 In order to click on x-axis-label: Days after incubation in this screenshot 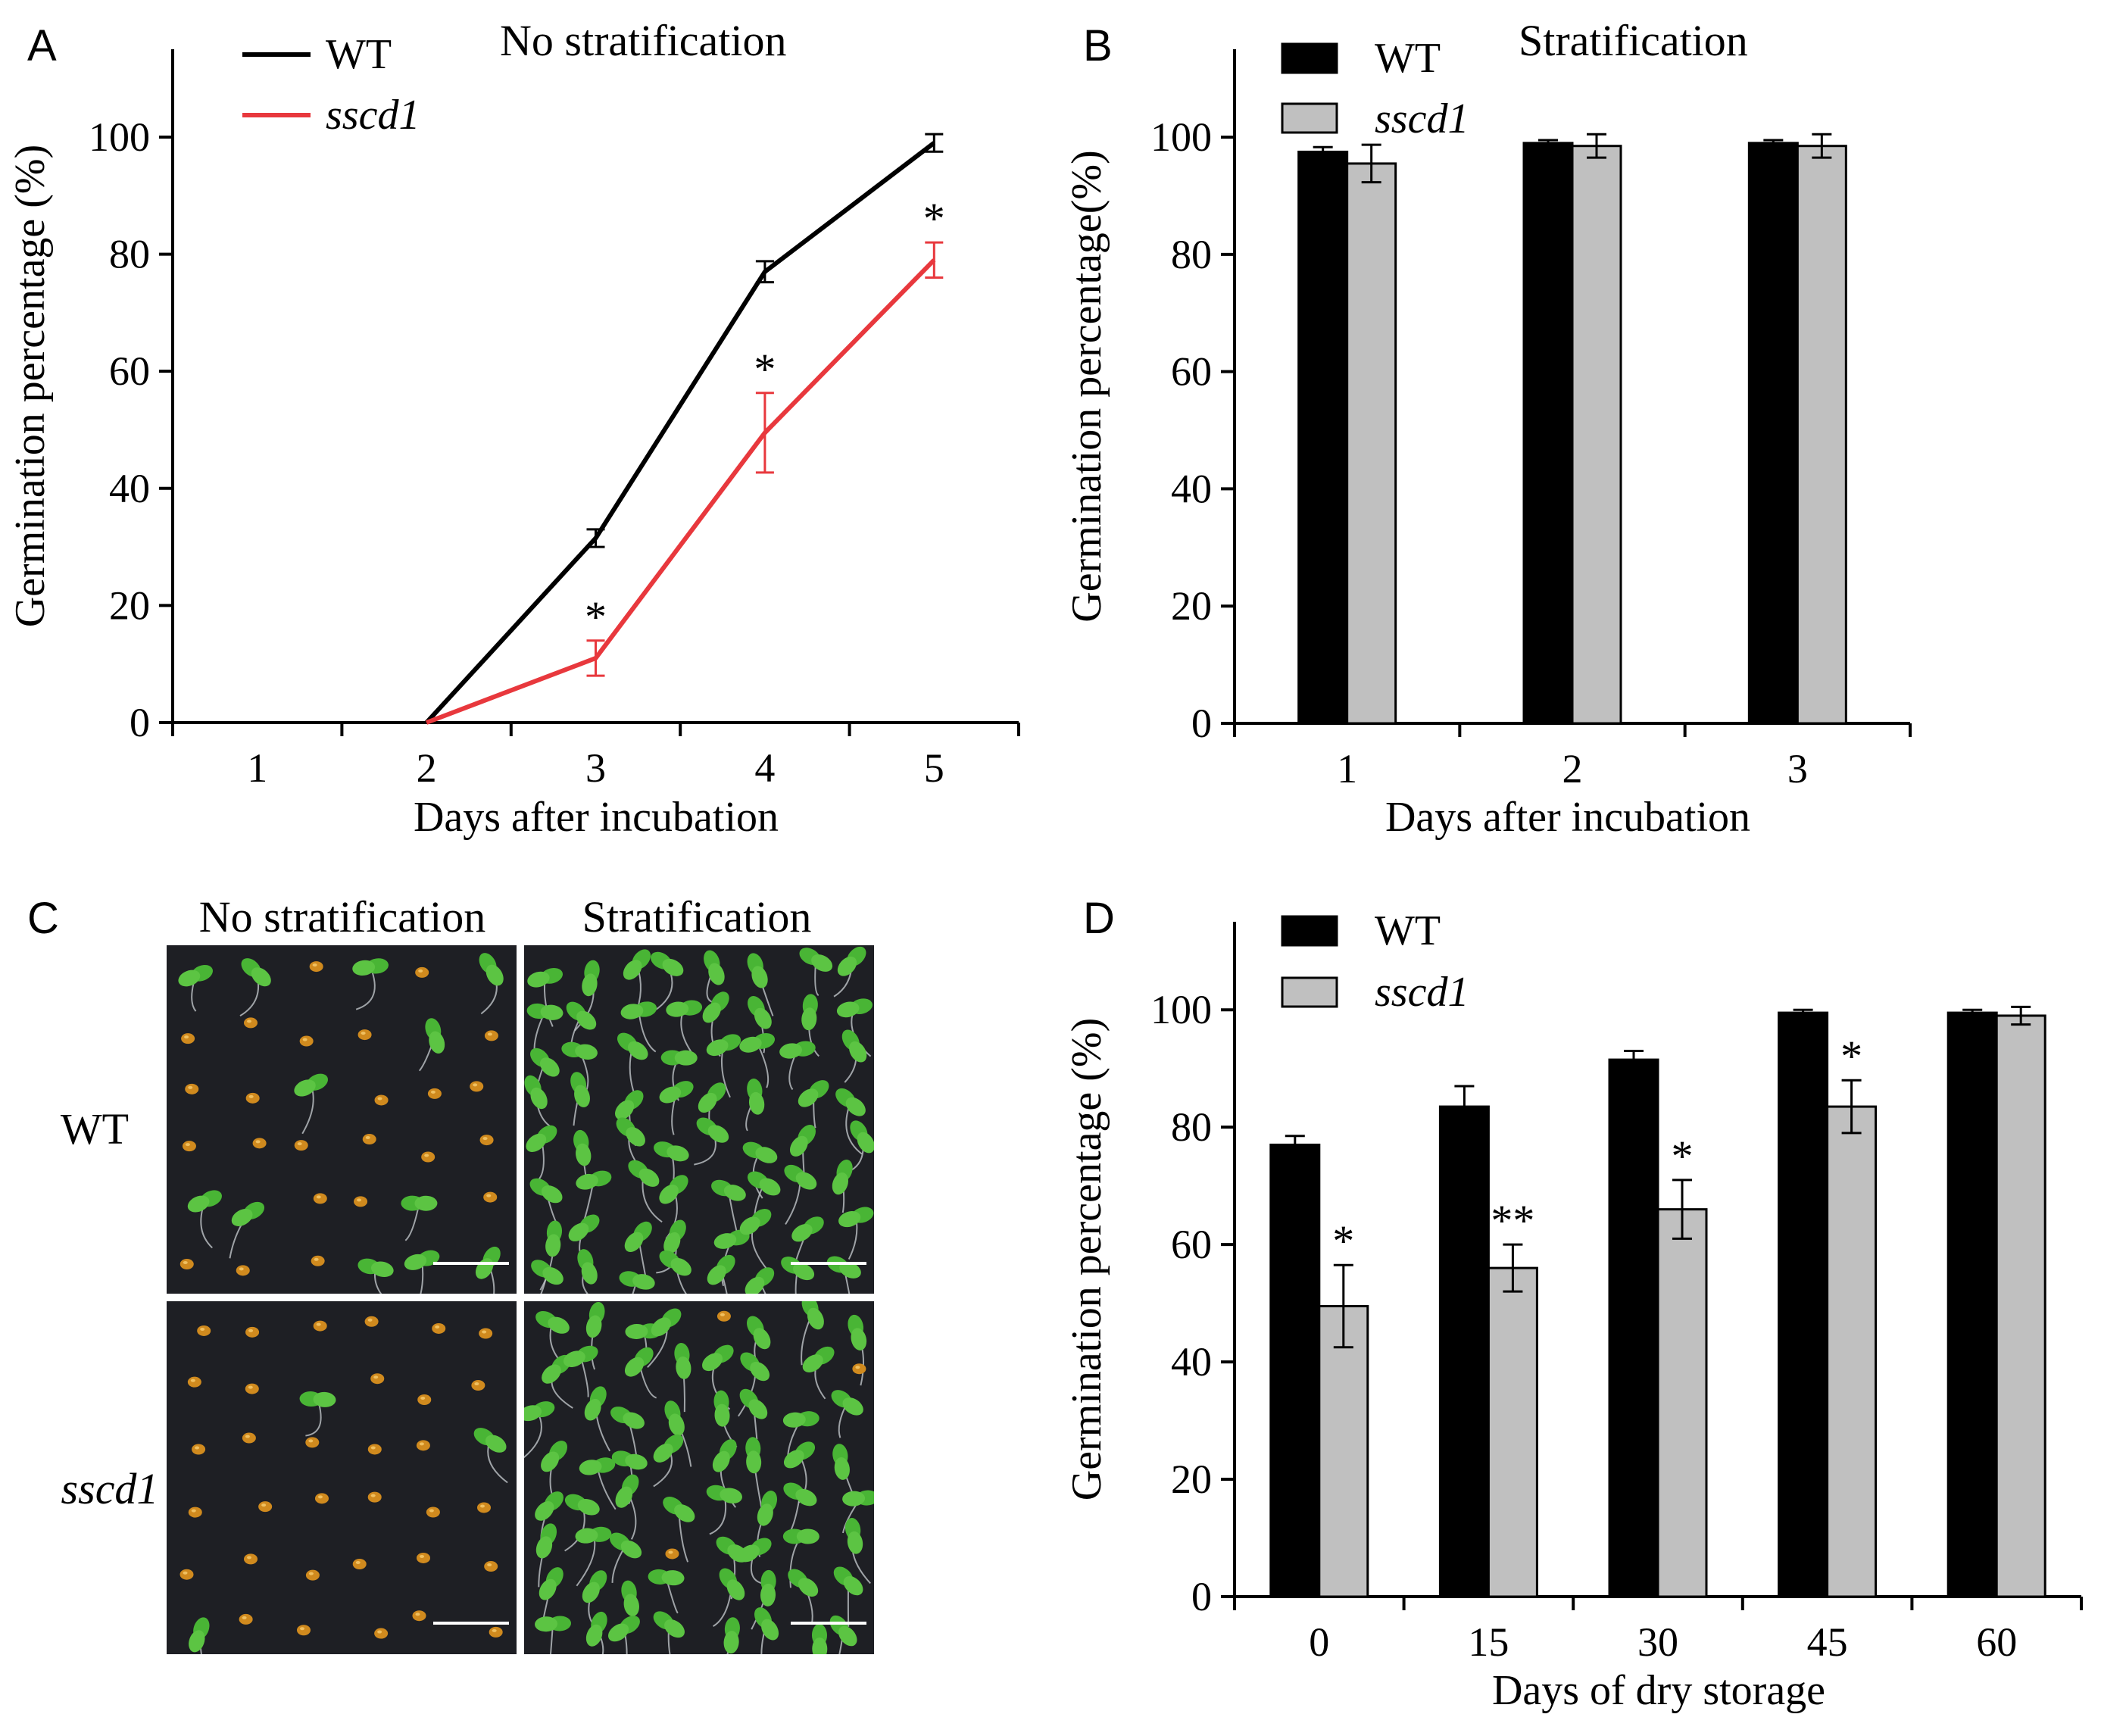, I will do `click(597, 817)`.